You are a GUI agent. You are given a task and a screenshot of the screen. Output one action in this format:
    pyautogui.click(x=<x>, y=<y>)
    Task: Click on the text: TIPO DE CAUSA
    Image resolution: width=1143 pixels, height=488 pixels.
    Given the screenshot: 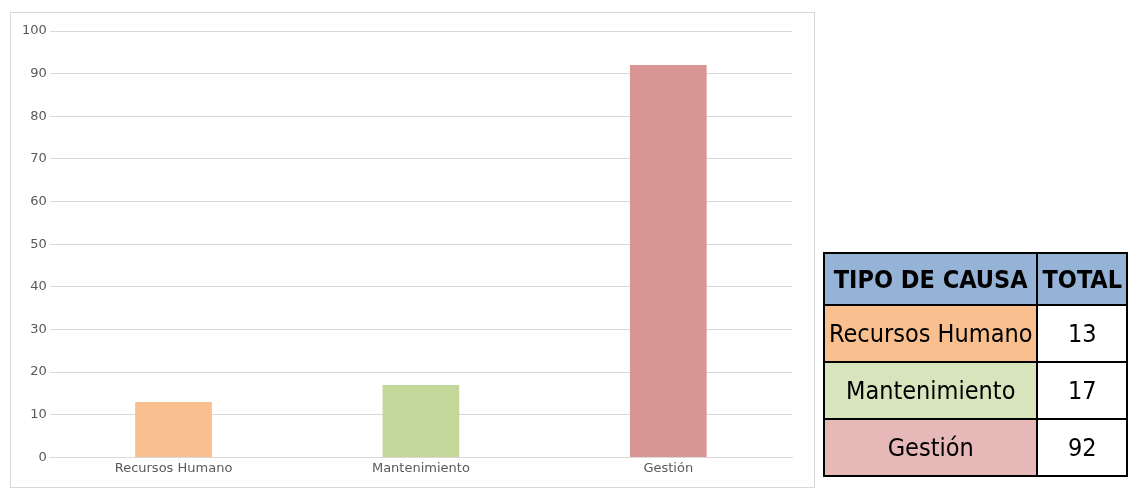 What is the action you would take?
    pyautogui.click(x=931, y=279)
    